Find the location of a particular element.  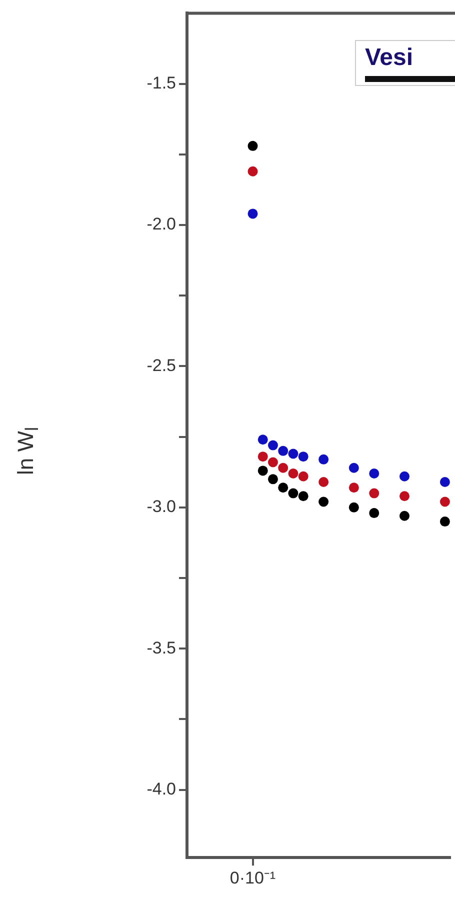

y-tick-label: -1.5 is located at coordinates (161, 82).